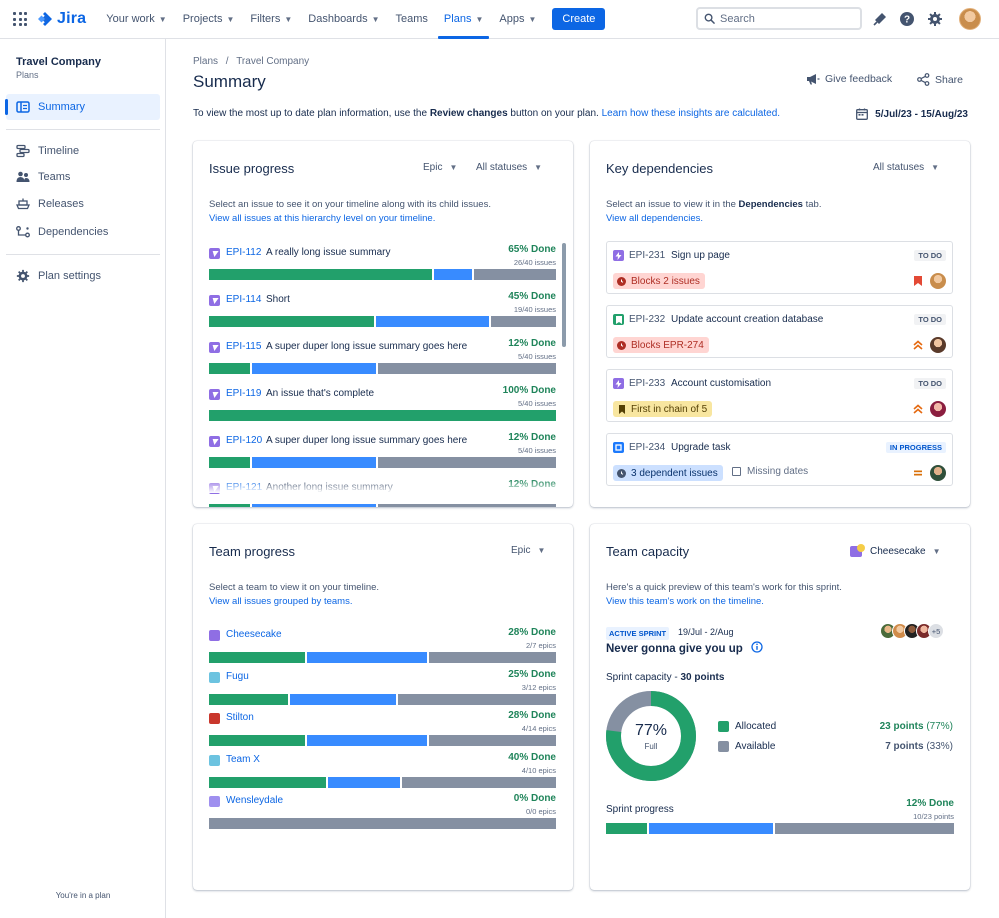  Describe the element at coordinates (538, 770) in the screenshot. I see `team-epic-count: 4/10 epics` at that location.